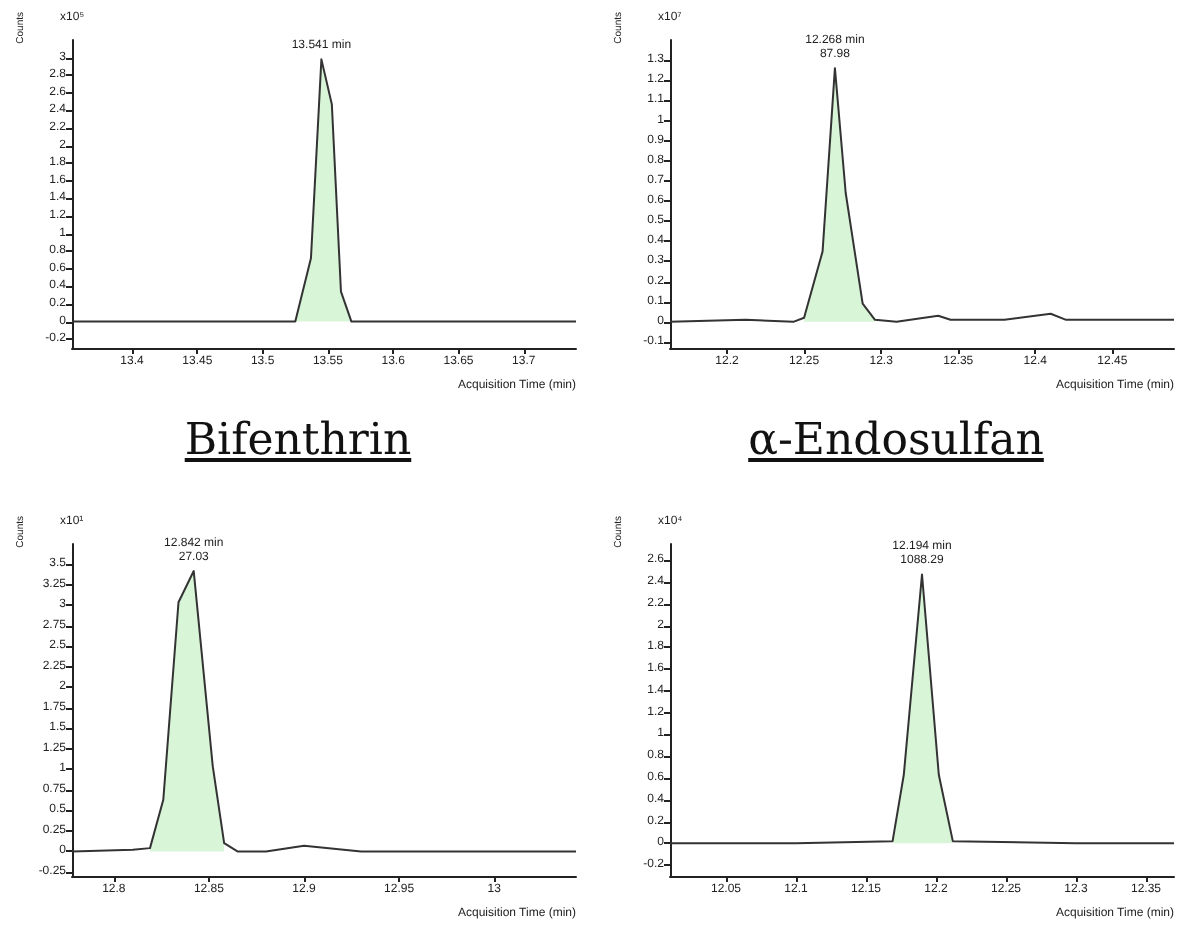  What do you see at coordinates (298, 441) in the screenshot?
I see `text: Bifenthrin` at bounding box center [298, 441].